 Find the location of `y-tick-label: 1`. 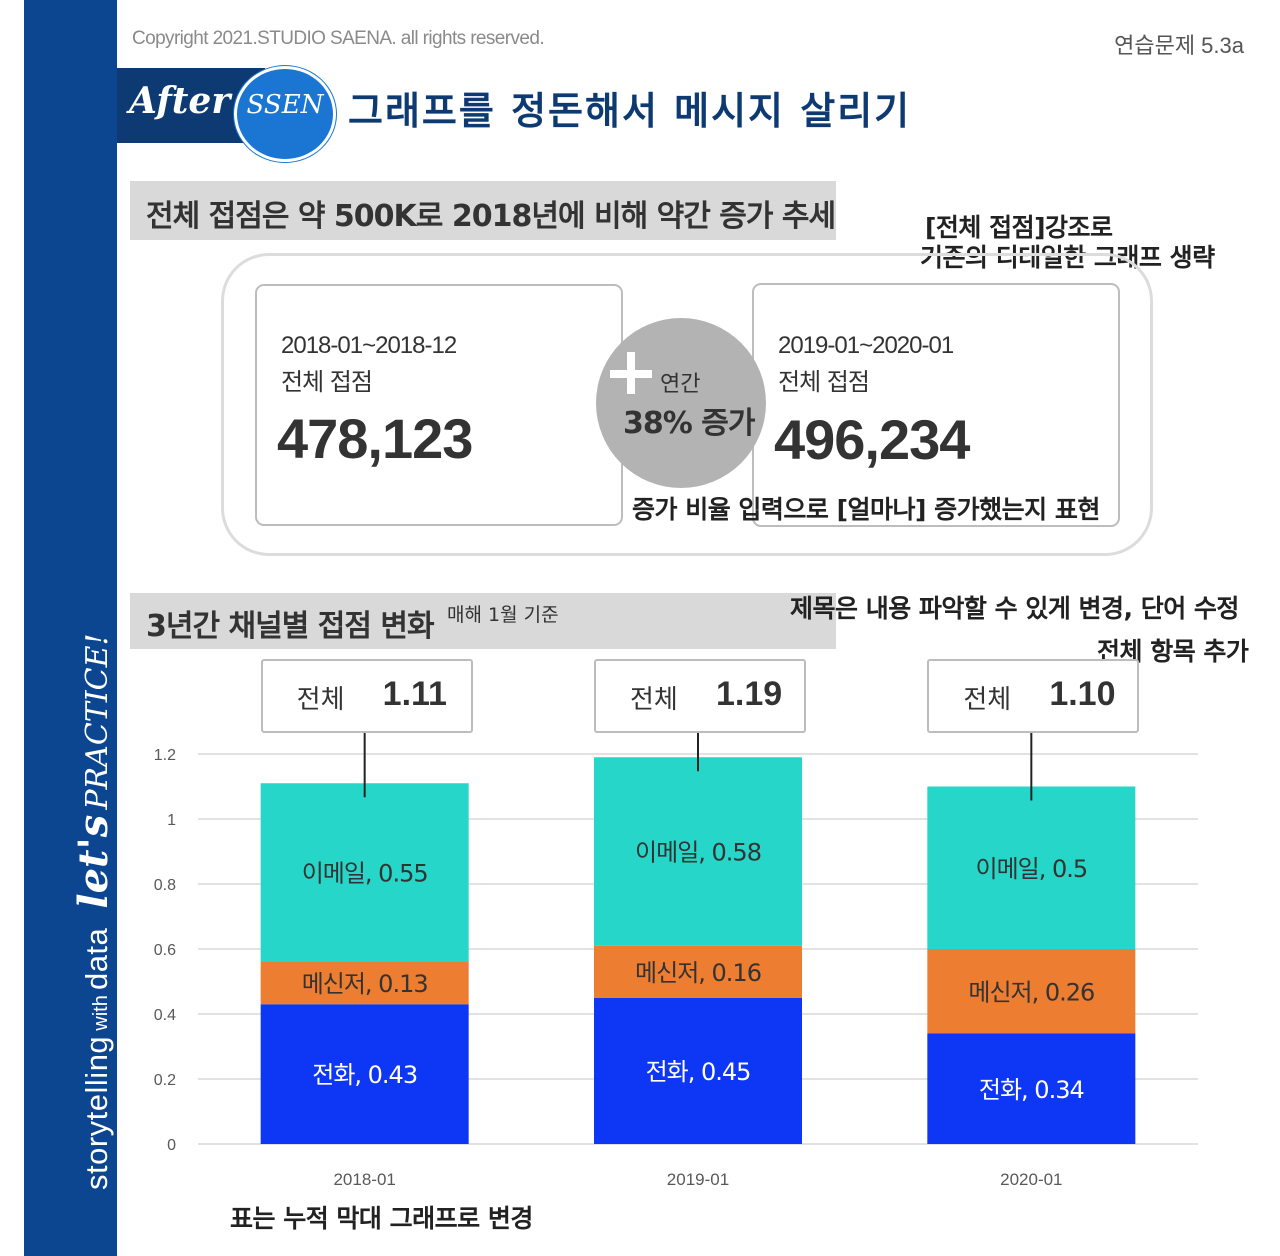

y-tick-label: 1 is located at coordinates (171, 820).